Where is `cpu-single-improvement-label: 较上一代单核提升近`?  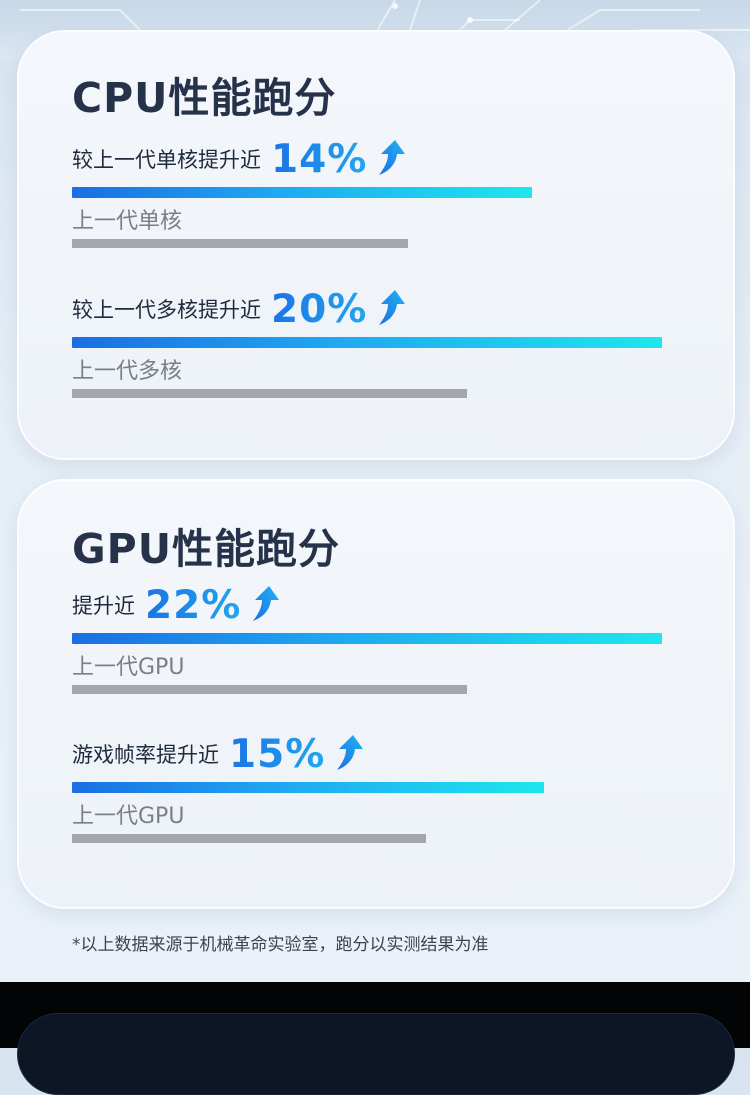
cpu-single-improvement-label: 较上一代单核提升近 is located at coordinates (166, 160).